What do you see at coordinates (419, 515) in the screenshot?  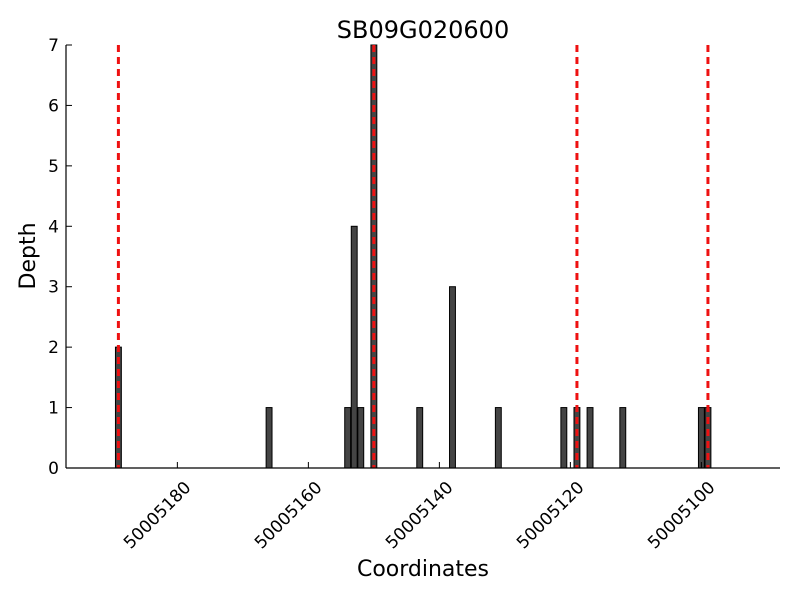 I see `x-tick-label-2: 50005140` at bounding box center [419, 515].